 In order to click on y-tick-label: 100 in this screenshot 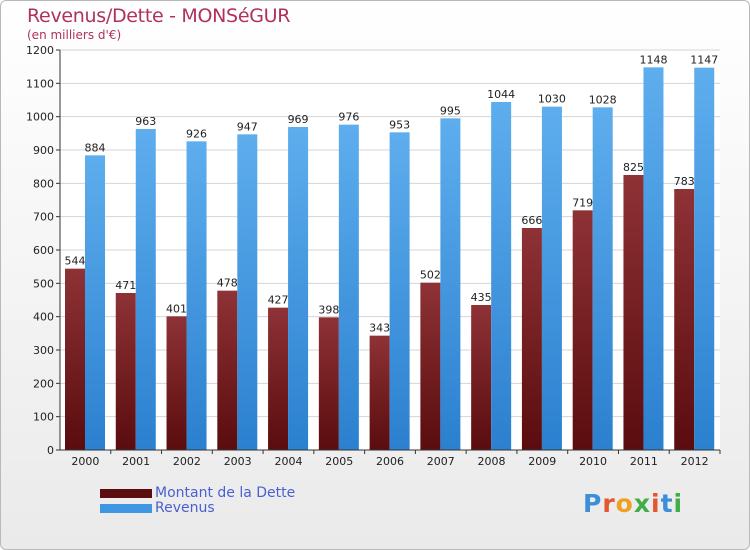, I will do `click(43, 417)`.